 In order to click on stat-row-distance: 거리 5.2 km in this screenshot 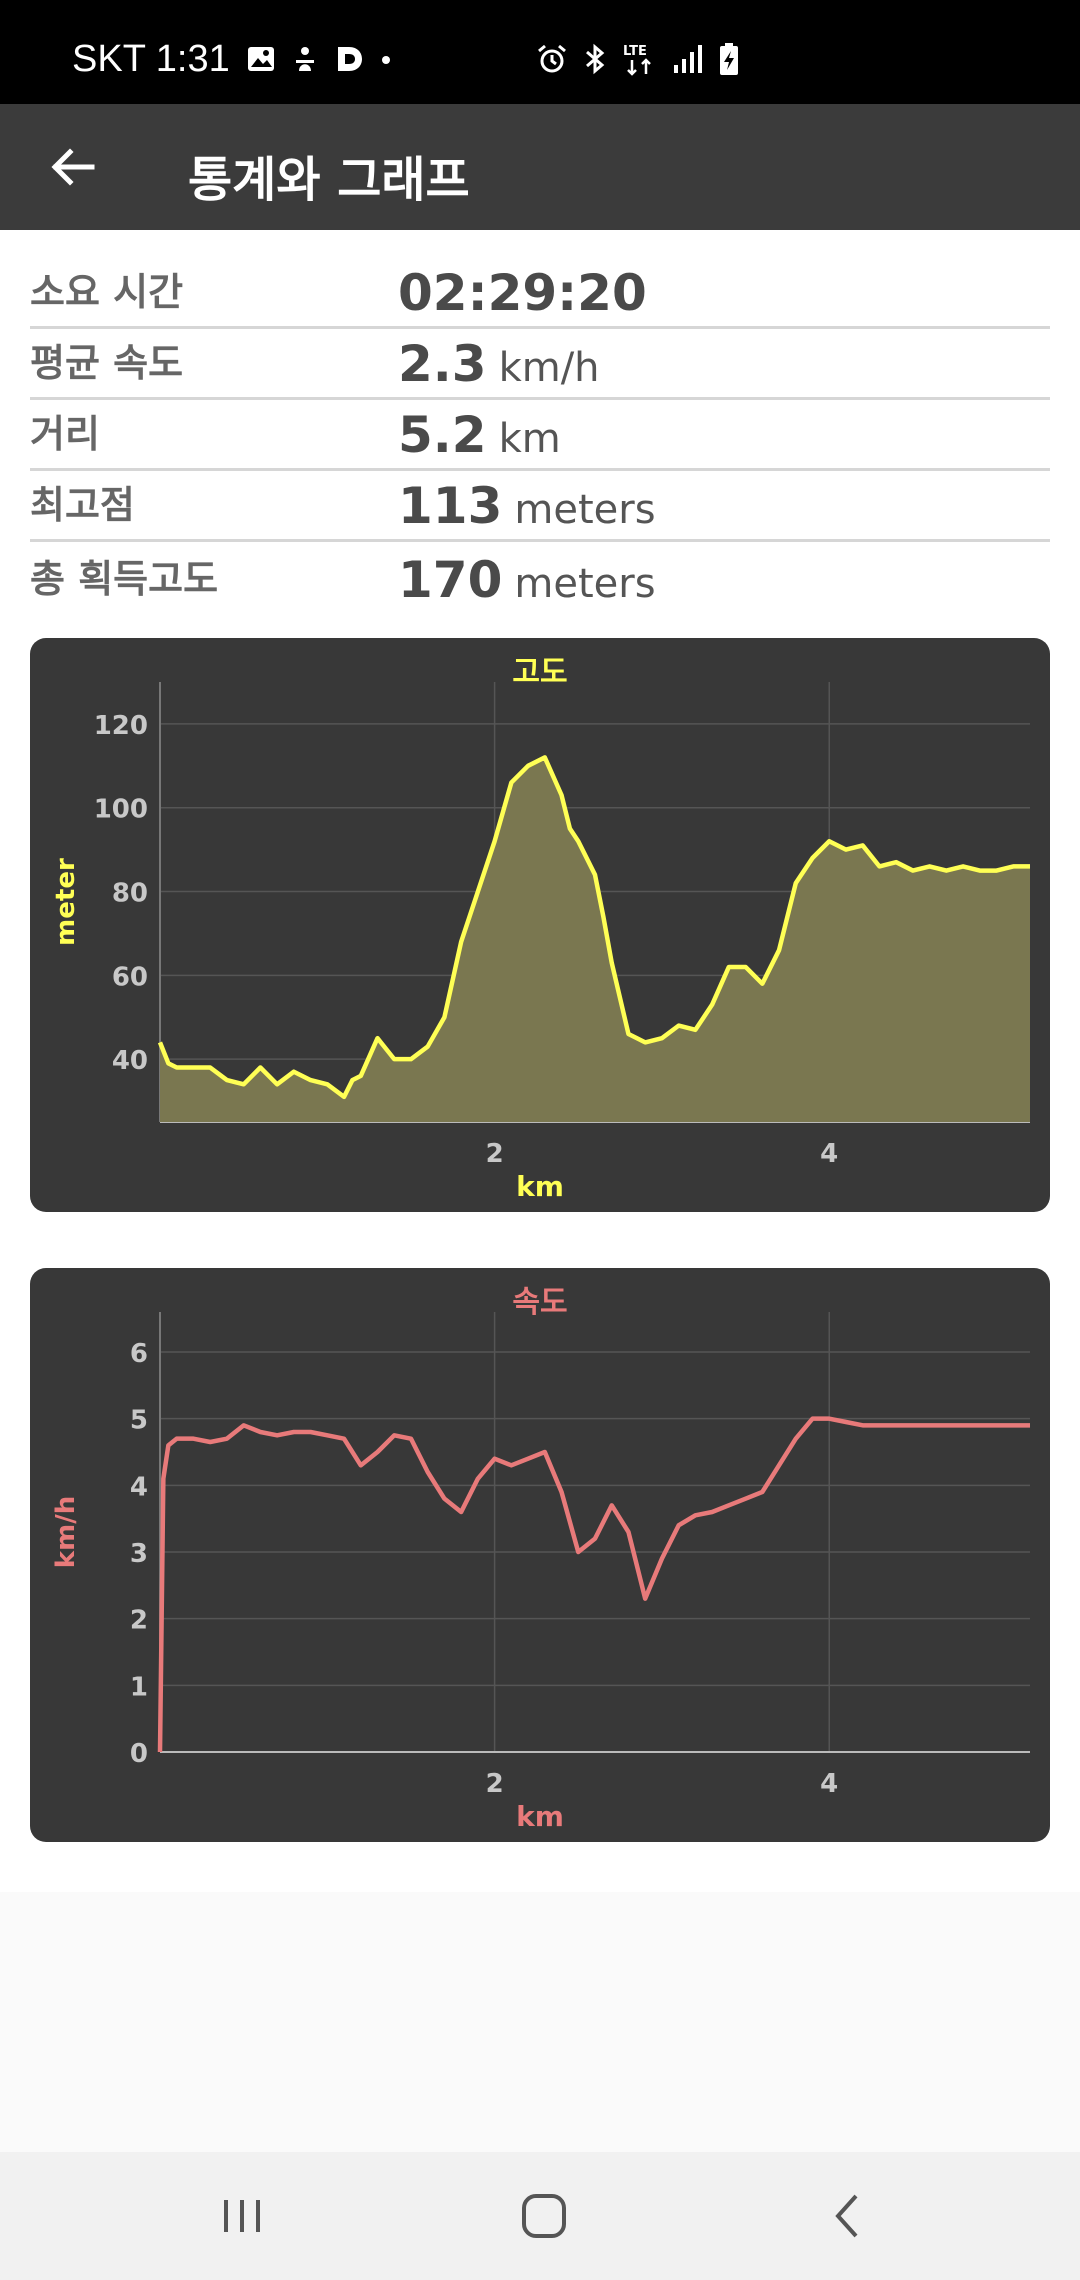, I will do `click(540, 435)`.